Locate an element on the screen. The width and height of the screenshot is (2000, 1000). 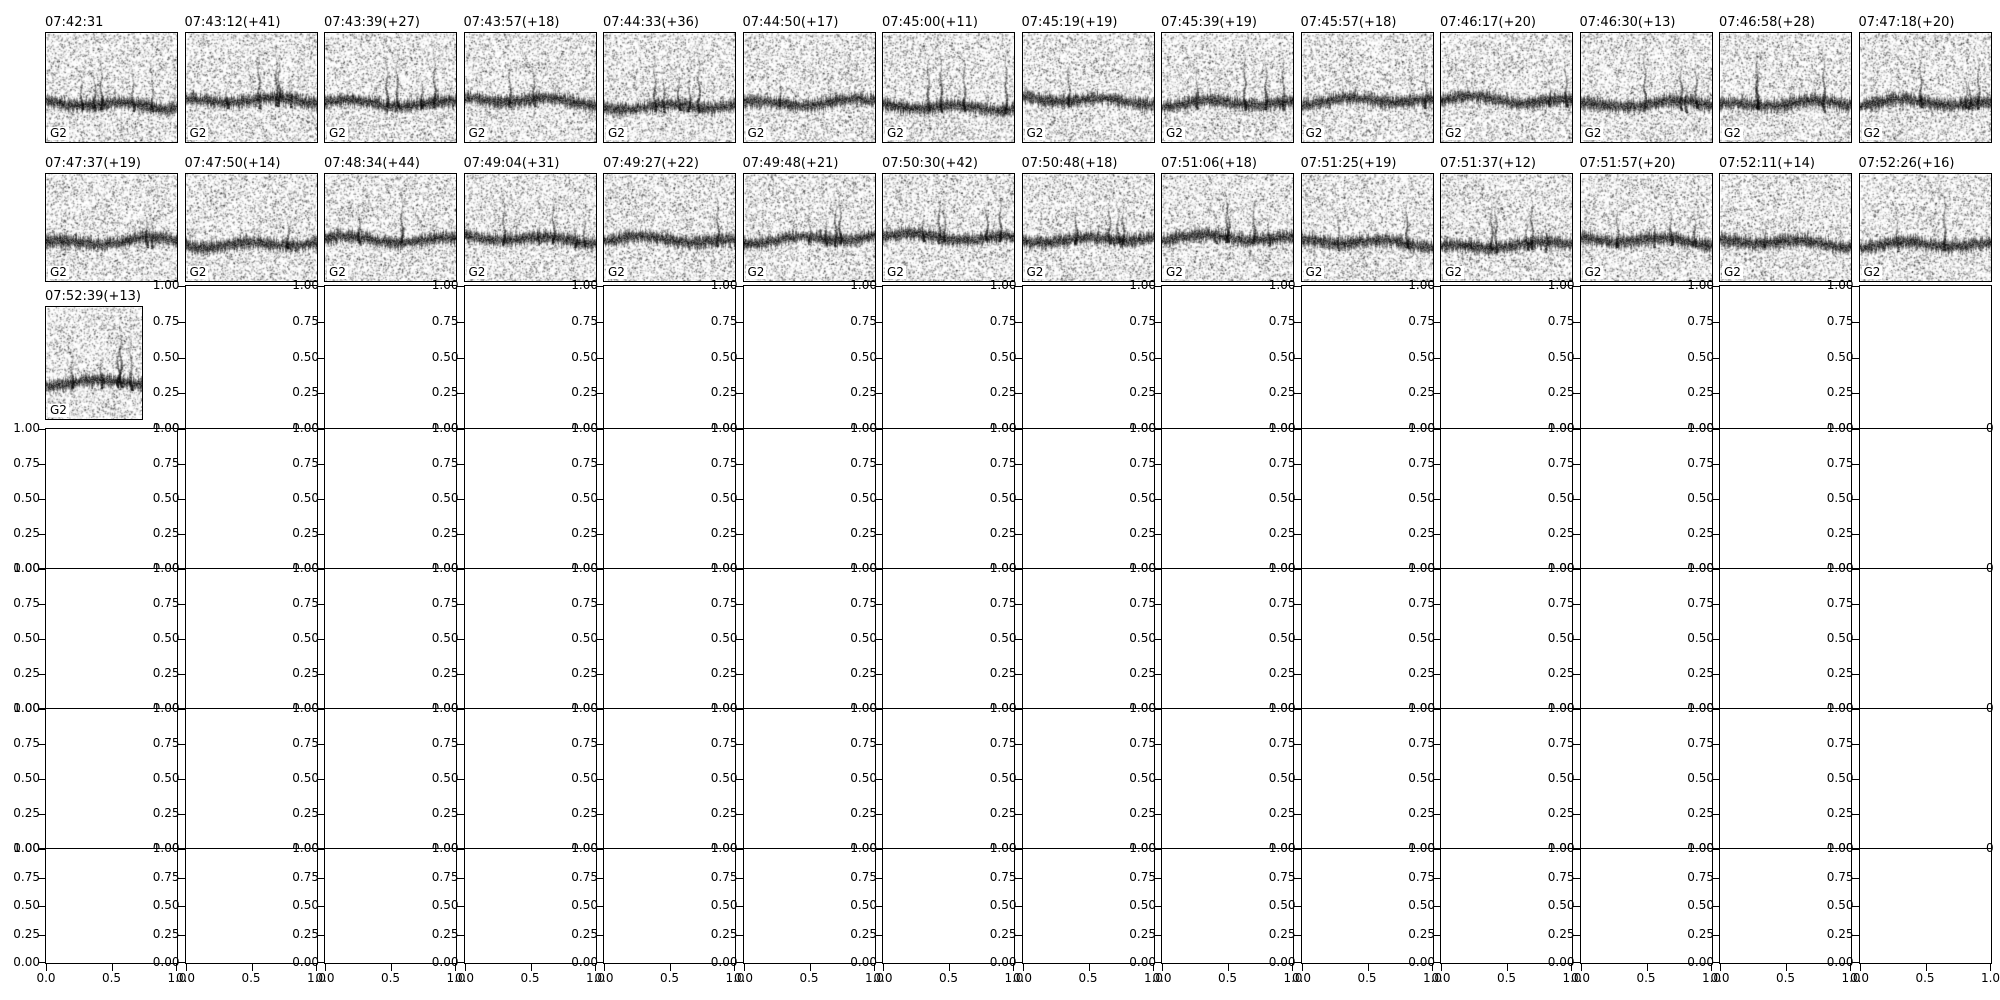
spectrogram-panel: 07:43:57(+18) G2 is located at coordinates (530, 79).